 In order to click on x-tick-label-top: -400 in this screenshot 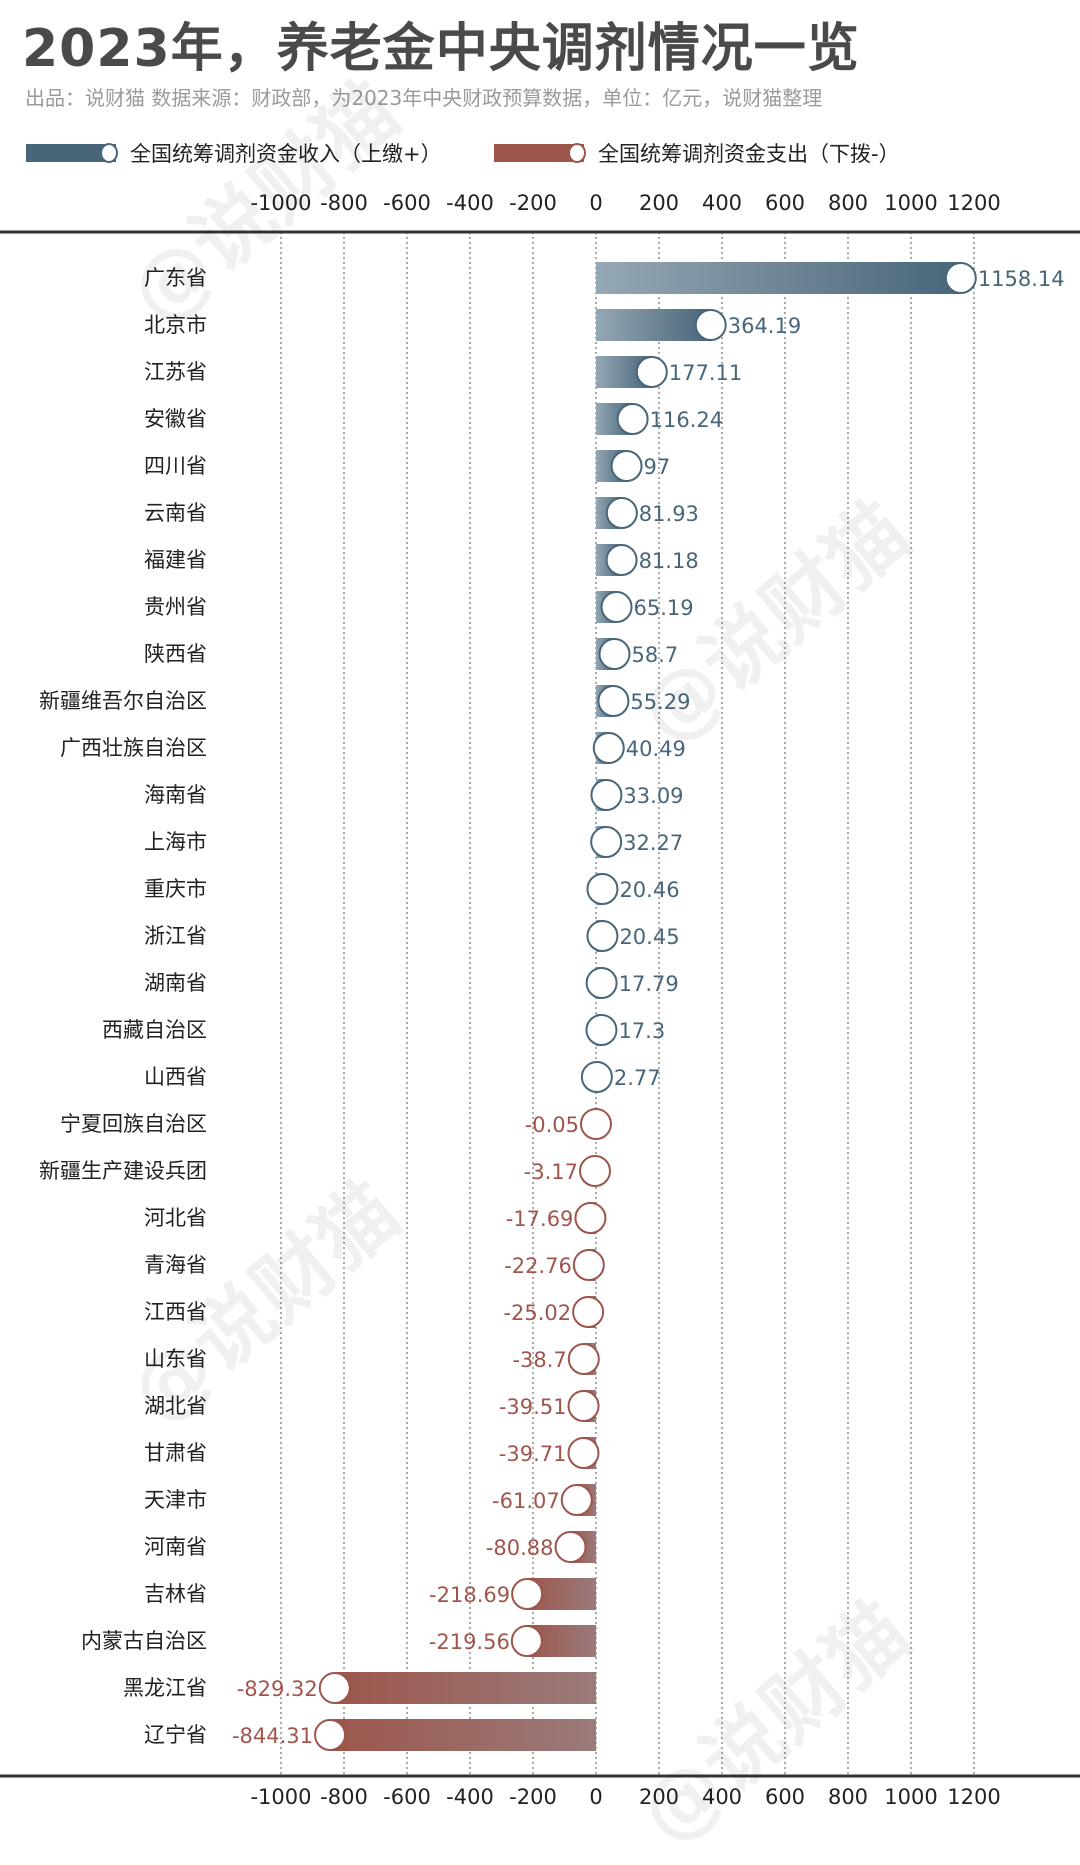, I will do `click(470, 203)`.